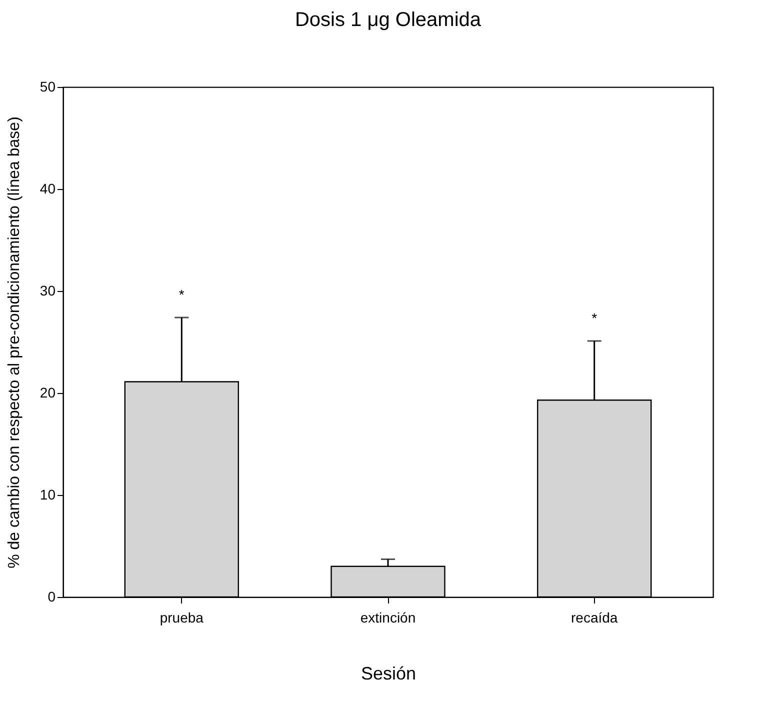 This screenshot has height=718, width=776. Describe the element at coordinates (388, 20) in the screenshot. I see `chart-title: Dosis 1 μg Oleamida` at that location.